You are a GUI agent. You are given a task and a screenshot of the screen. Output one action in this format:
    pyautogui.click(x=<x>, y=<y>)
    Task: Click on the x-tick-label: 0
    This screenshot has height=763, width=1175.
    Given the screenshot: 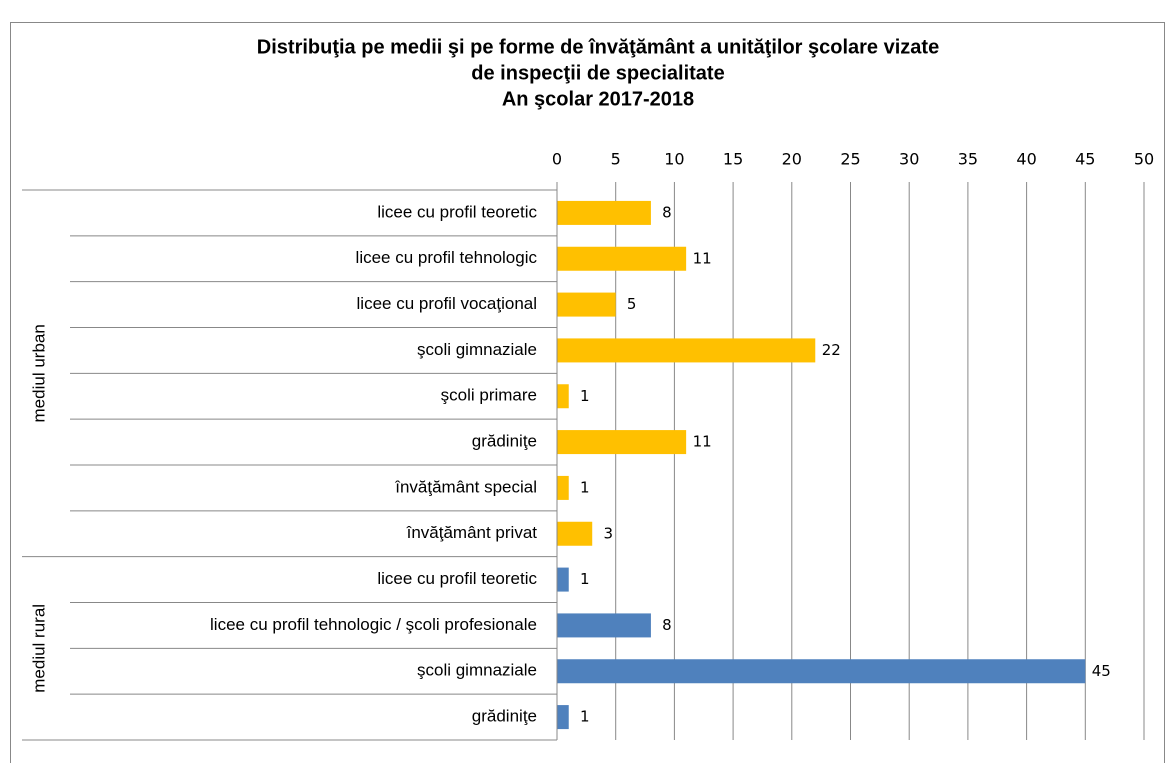 What is the action you would take?
    pyautogui.click(x=557, y=159)
    